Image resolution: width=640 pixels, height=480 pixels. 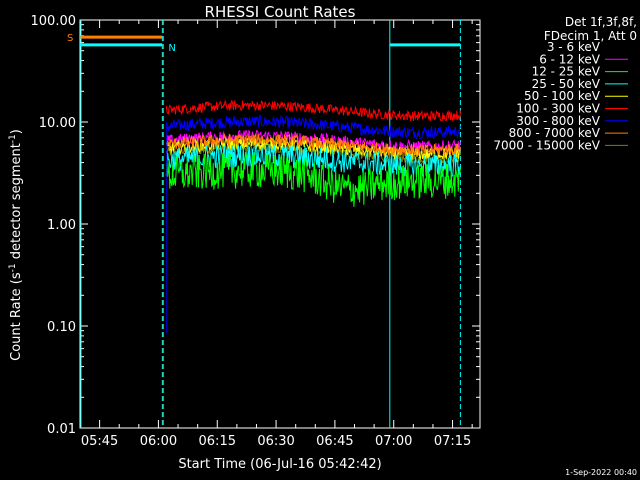 I want to click on y-tick-label: 1.00, so click(x=61, y=225).